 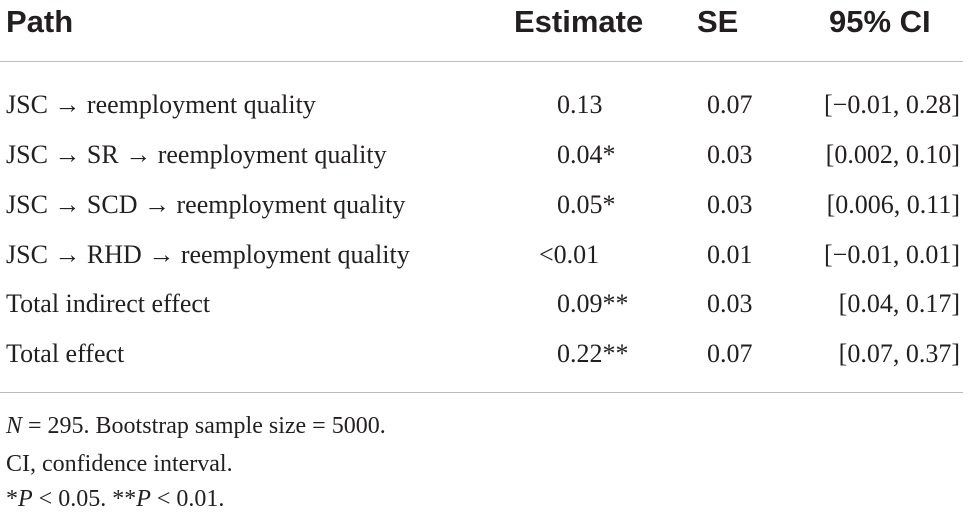 What do you see at coordinates (161, 104) in the screenshot?
I see `cell-path: JSC → reemployment quality` at bounding box center [161, 104].